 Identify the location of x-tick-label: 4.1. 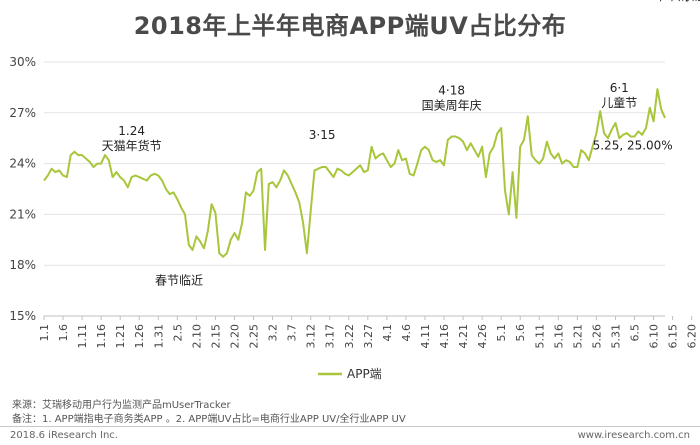
(387, 333).